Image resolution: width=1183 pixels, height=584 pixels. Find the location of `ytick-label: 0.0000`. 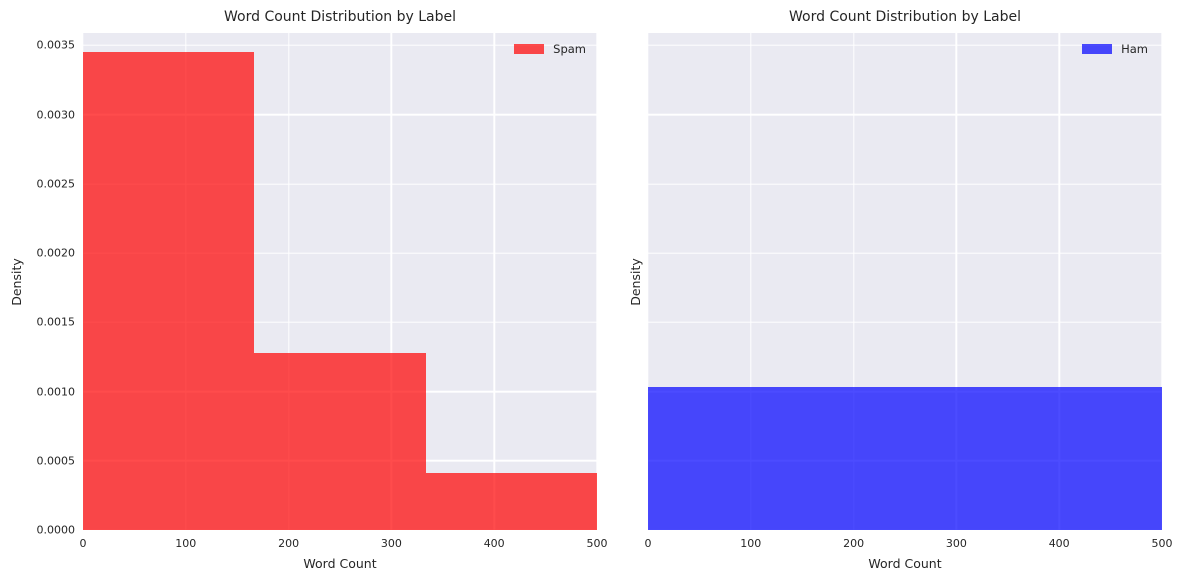

ytick-label: 0.0000 is located at coordinates (56, 530).